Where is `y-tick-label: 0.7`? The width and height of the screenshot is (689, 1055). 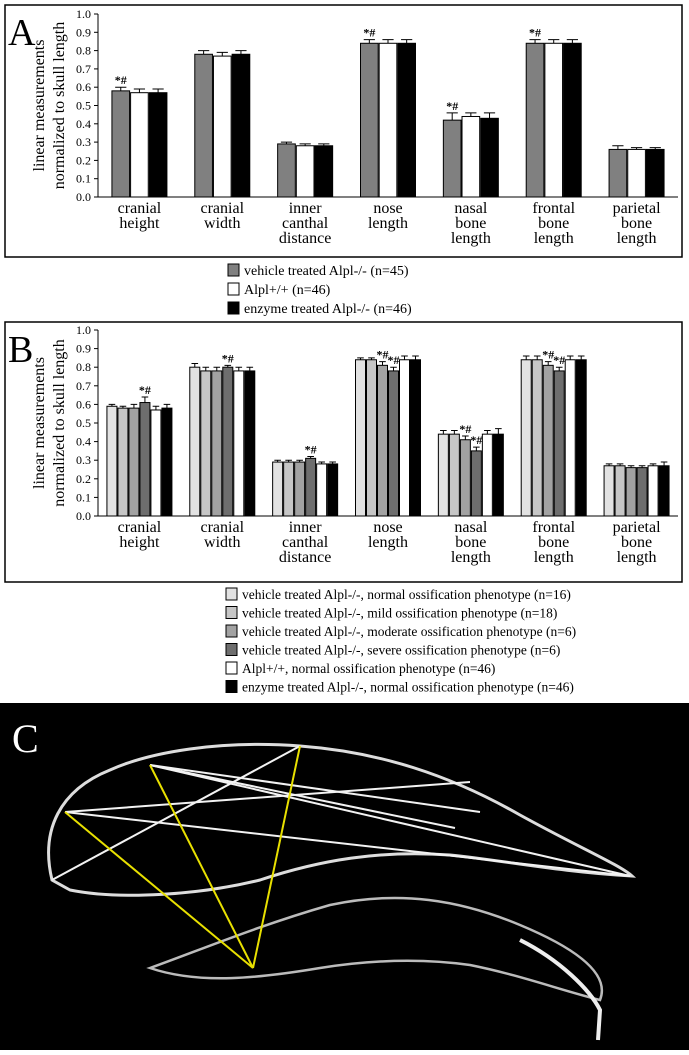 y-tick-label: 0.7 is located at coordinates (83, 386).